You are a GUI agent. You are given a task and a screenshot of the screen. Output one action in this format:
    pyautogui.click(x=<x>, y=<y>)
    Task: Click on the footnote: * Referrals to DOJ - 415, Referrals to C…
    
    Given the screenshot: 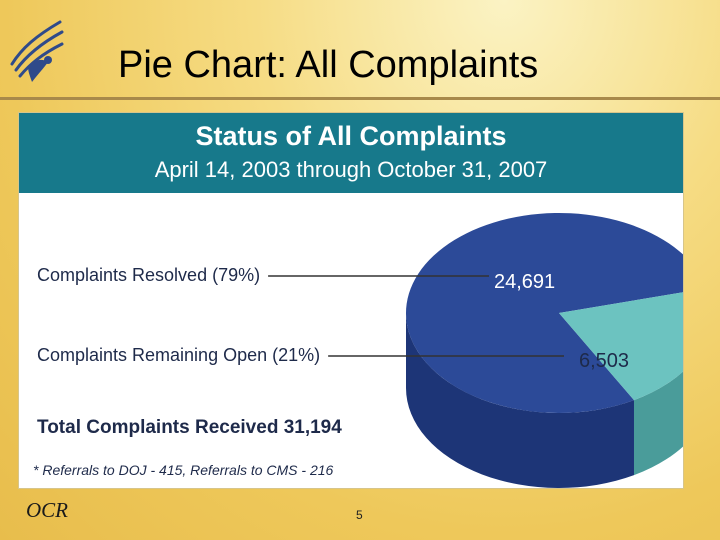 What is the action you would take?
    pyautogui.click(x=183, y=470)
    